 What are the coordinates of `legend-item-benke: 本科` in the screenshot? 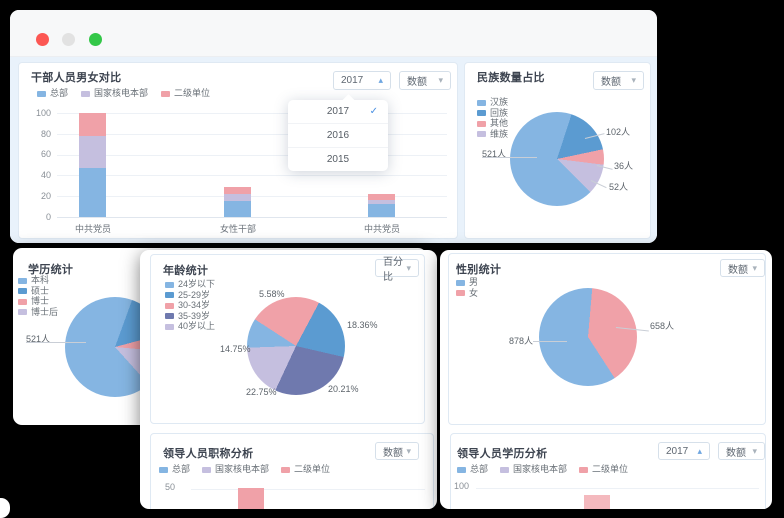 It's located at (38, 280).